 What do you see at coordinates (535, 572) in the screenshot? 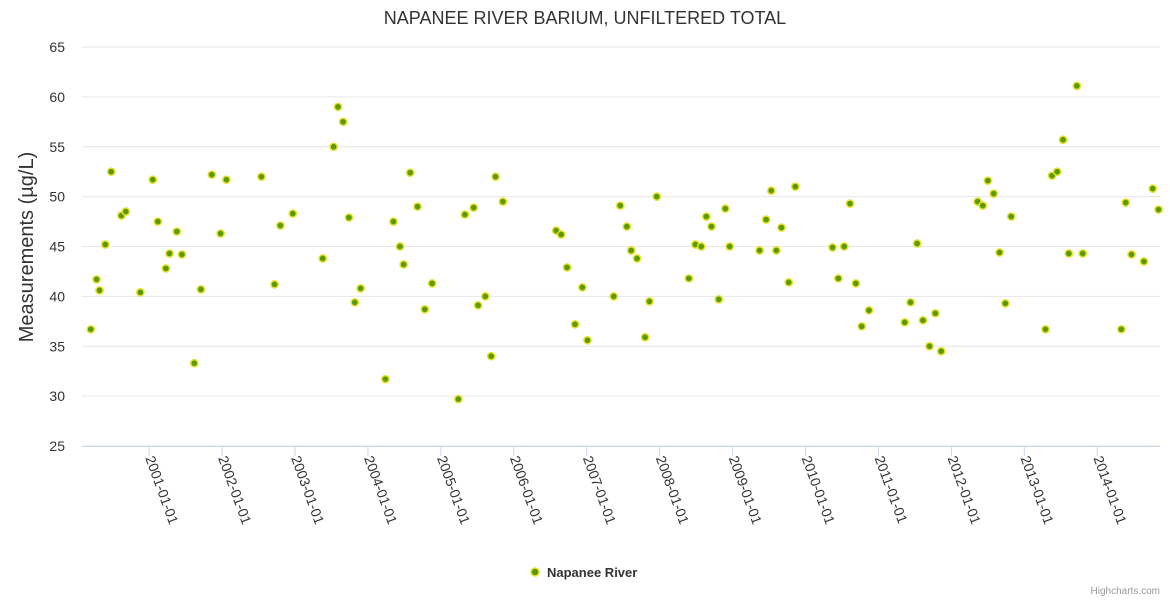
I see `legend-marker` at bounding box center [535, 572].